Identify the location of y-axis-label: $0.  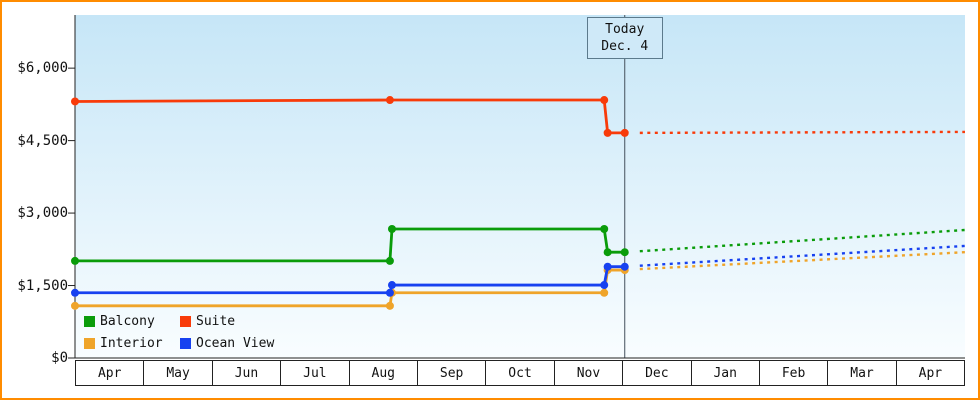
(59, 358).